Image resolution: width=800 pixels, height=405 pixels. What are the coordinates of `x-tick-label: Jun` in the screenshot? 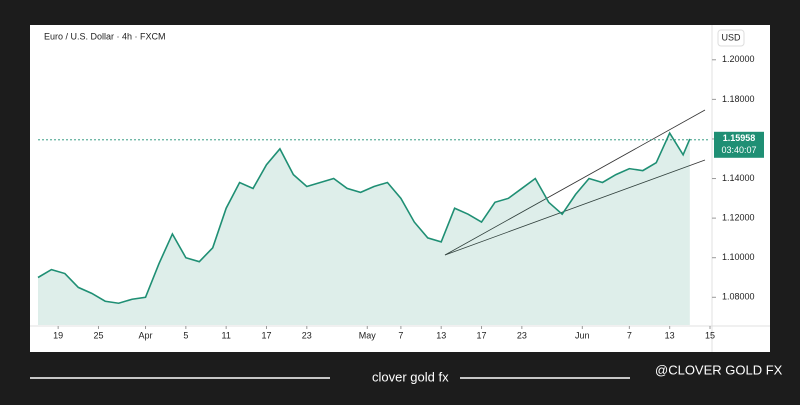 It's located at (582, 335).